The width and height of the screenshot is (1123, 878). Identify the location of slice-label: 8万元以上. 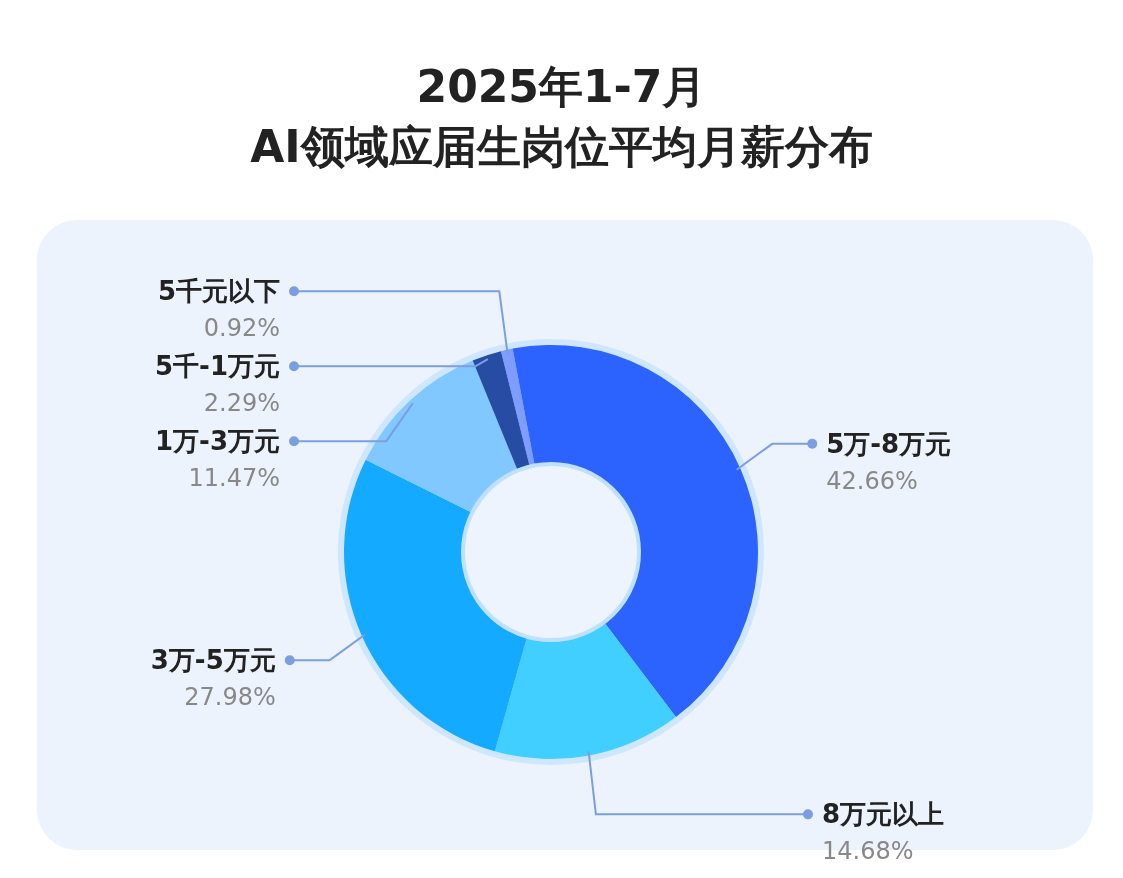
(883, 814).